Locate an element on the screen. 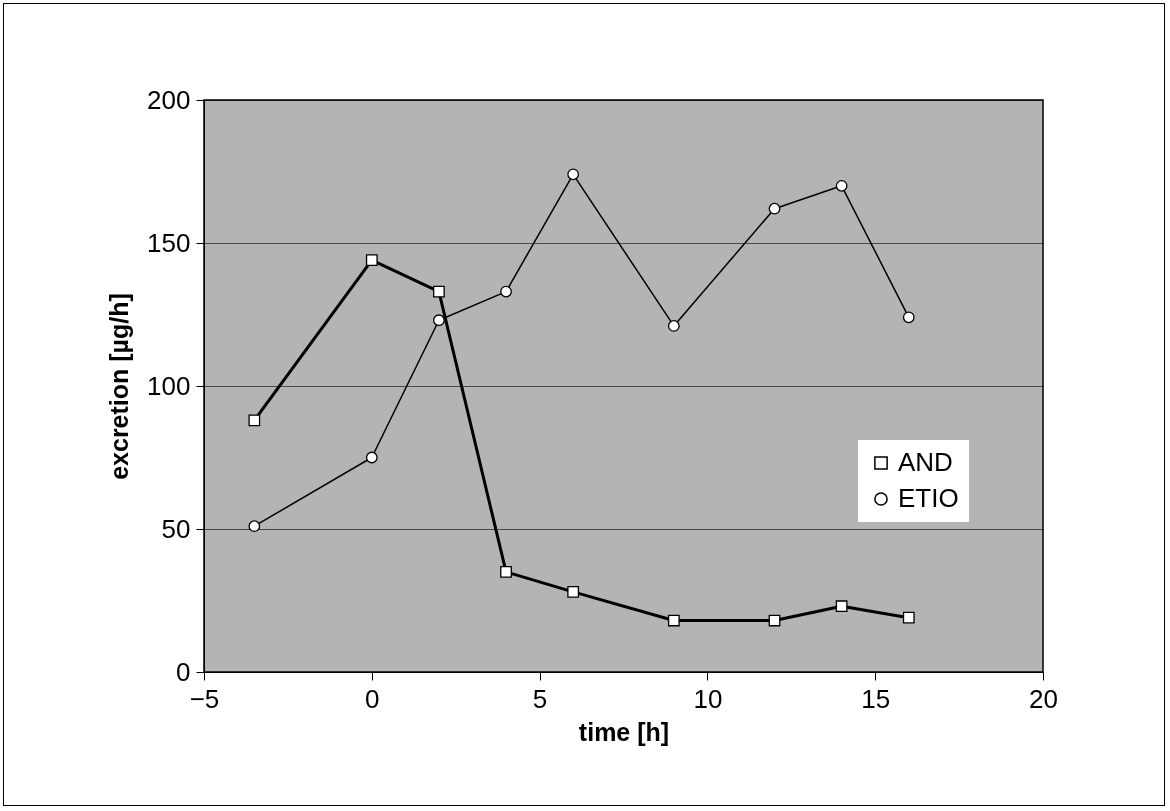  x-tick-label: 0 is located at coordinates (372, 698).